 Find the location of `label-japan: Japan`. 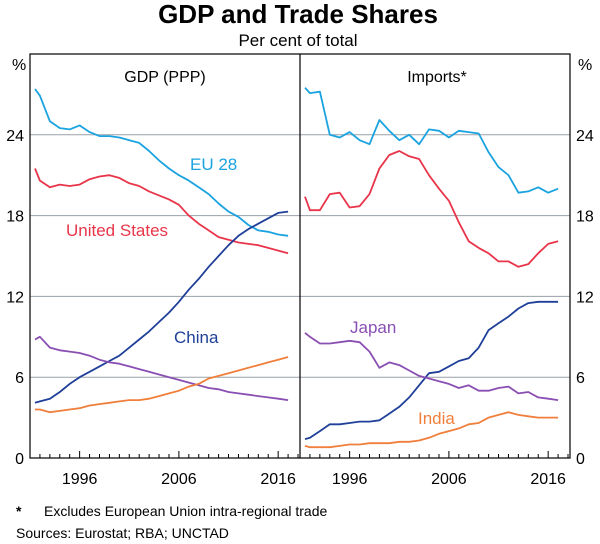

label-japan: Japan is located at coordinates (373, 327).